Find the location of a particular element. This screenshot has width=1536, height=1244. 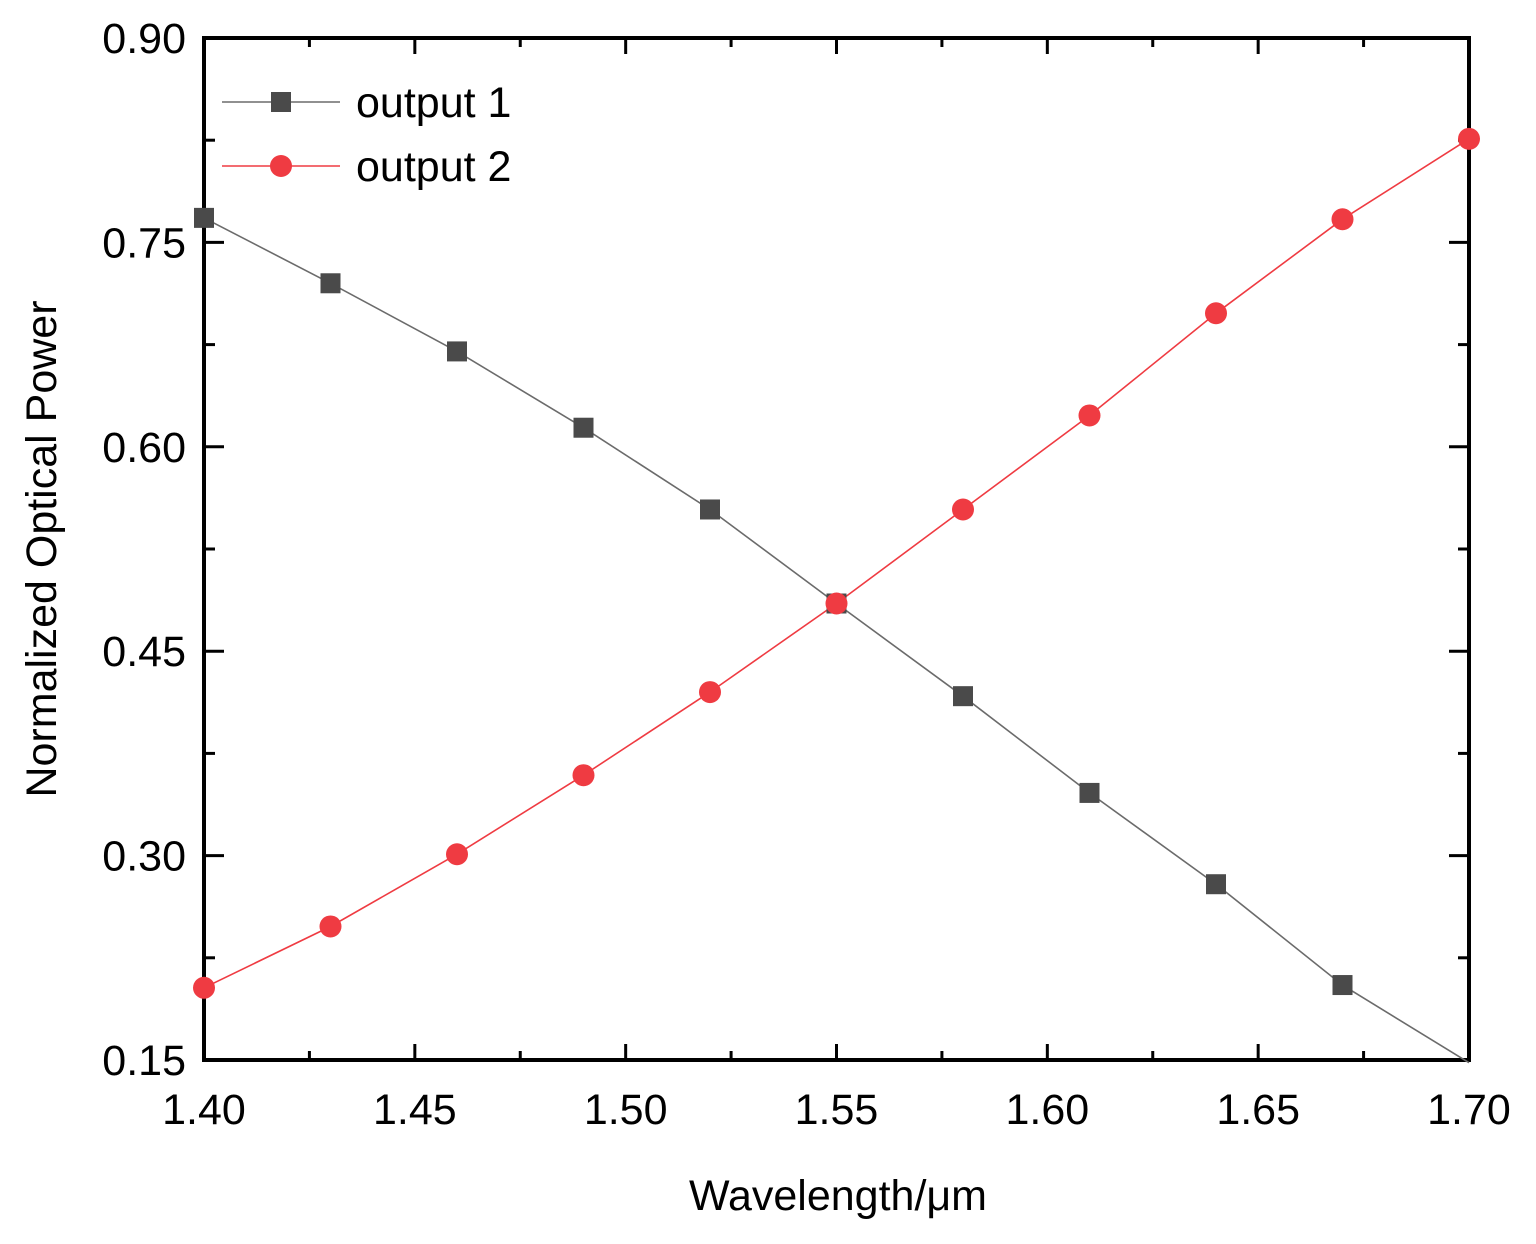

y-tick-label: 0.15 is located at coordinates (144, 1061).